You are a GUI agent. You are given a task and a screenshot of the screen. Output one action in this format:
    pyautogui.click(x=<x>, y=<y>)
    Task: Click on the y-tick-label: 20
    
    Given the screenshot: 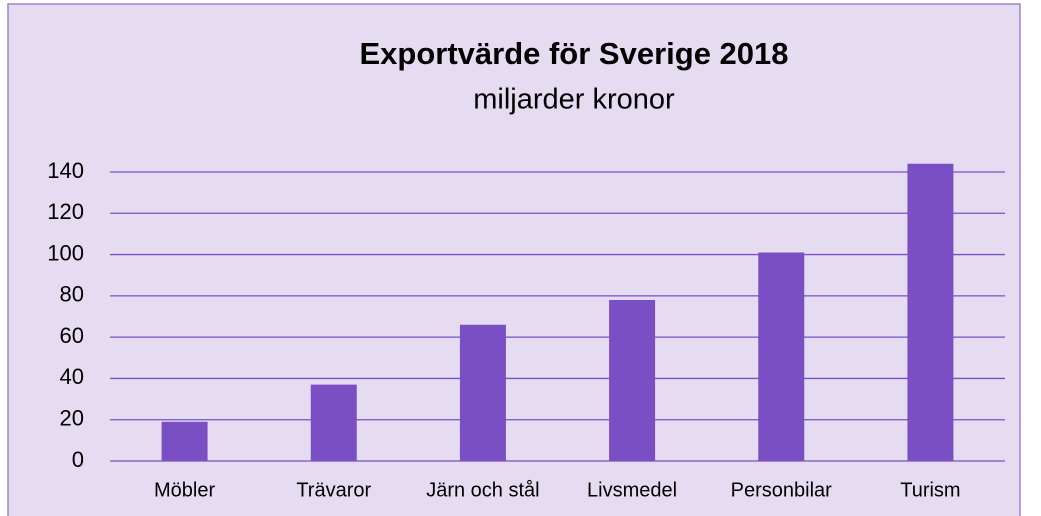 What is the action you would take?
    pyautogui.click(x=72, y=418)
    